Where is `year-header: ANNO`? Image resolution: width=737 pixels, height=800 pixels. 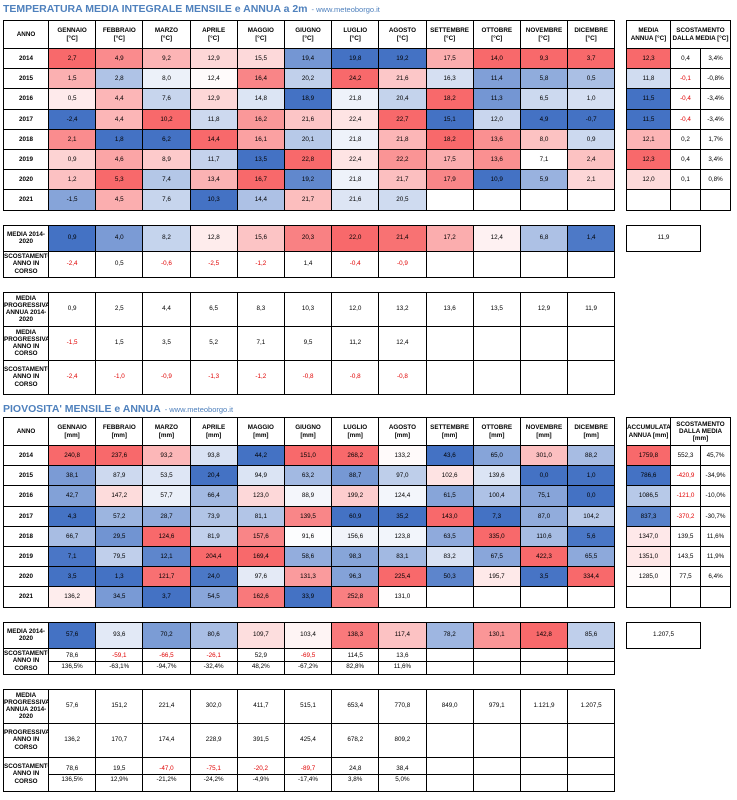 year-header: ANNO is located at coordinates (26, 431).